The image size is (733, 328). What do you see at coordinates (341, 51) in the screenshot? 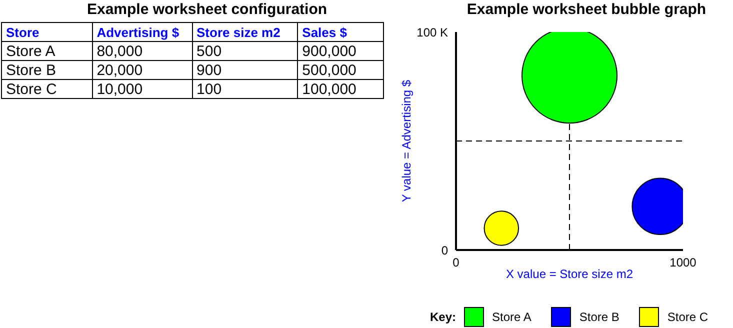
I see `text: 900,000` at bounding box center [341, 51].